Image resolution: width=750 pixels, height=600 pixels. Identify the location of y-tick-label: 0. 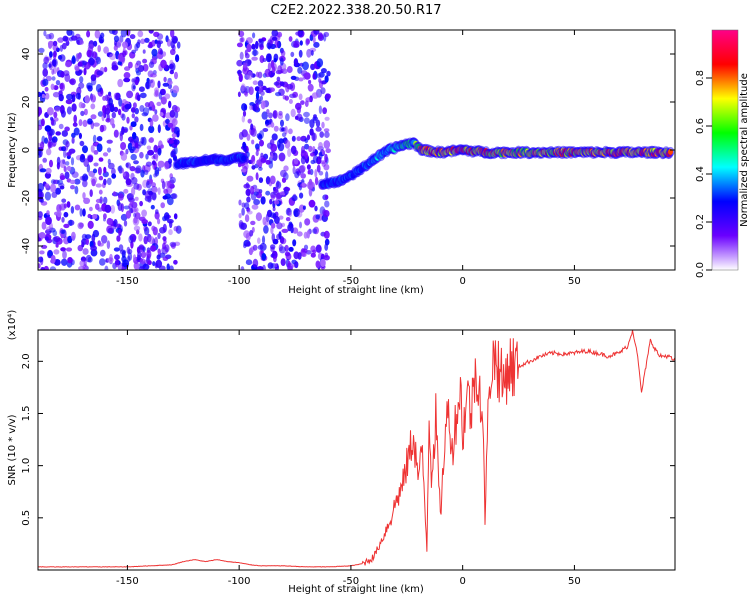
(26, 150).